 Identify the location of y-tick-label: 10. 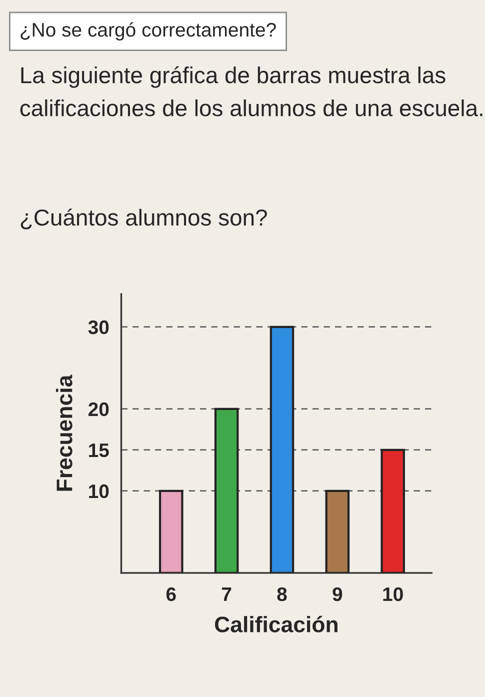
(99, 491).